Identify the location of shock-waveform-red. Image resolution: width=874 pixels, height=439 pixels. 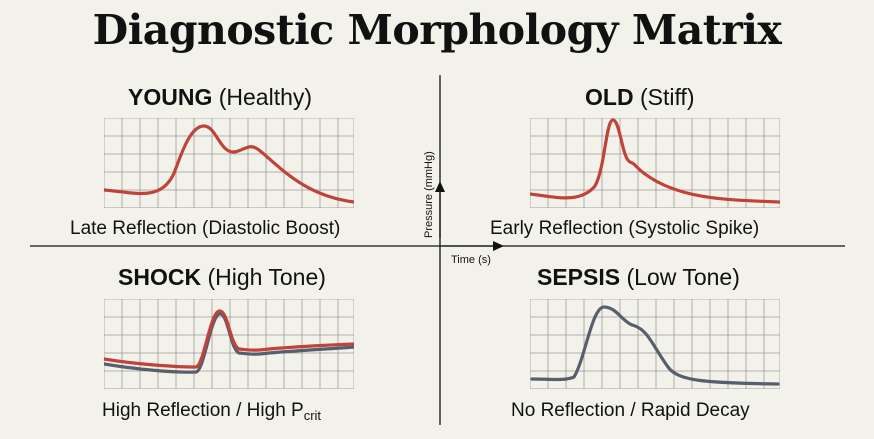
(229, 339).